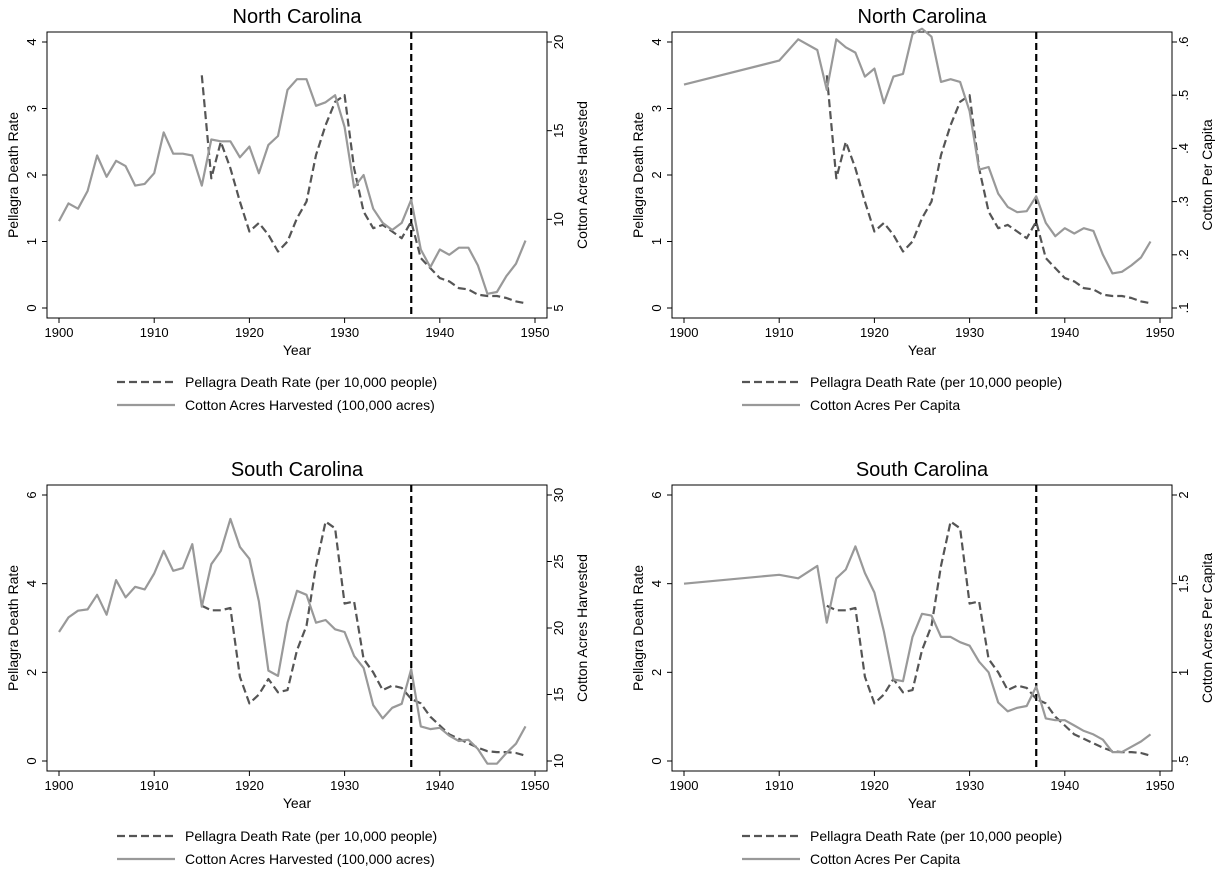 The height and width of the screenshot is (873, 1225). I want to click on y2-tick-label: .2, so click(1183, 254).